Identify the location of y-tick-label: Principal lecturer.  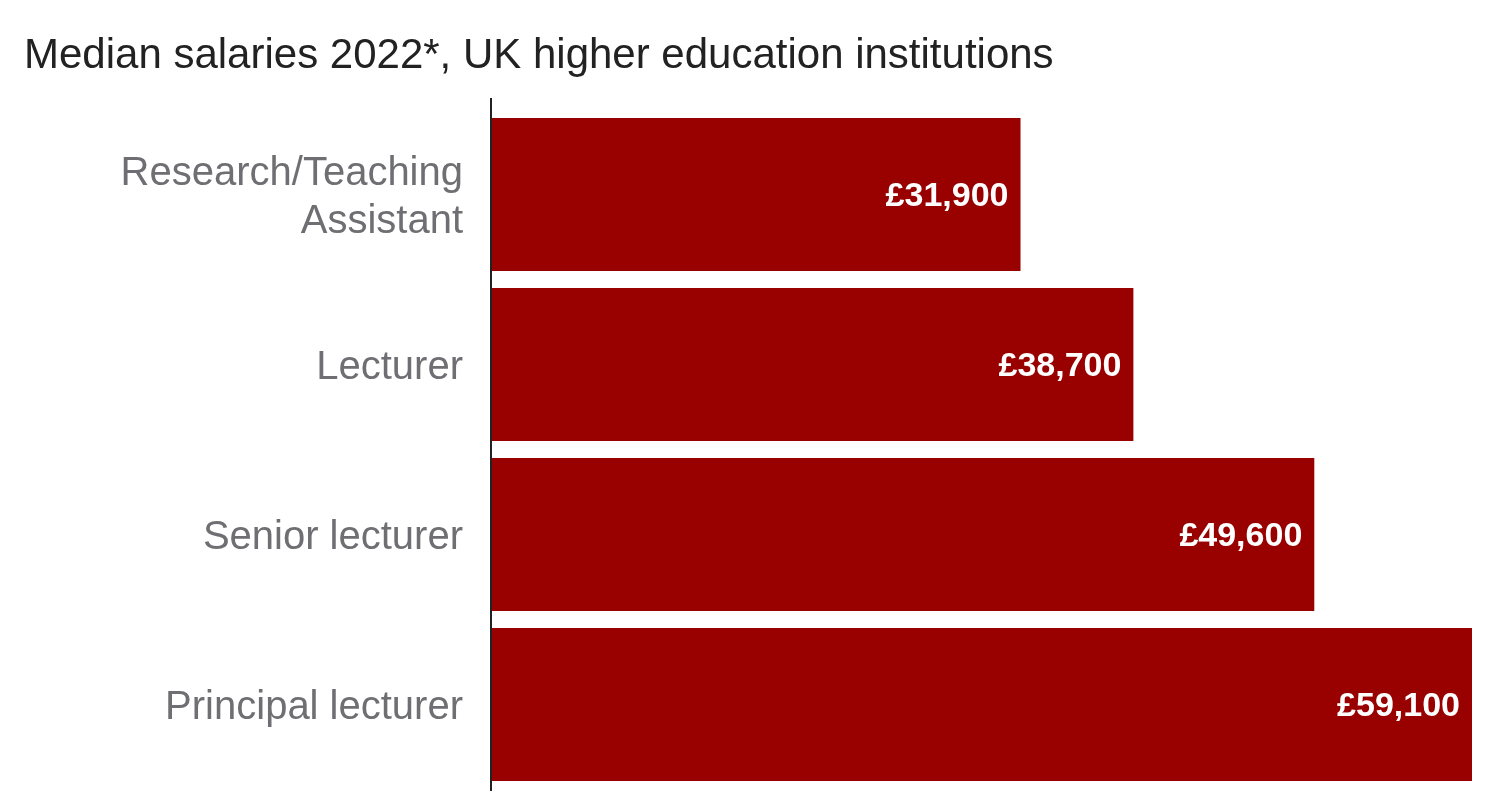
(314, 704).